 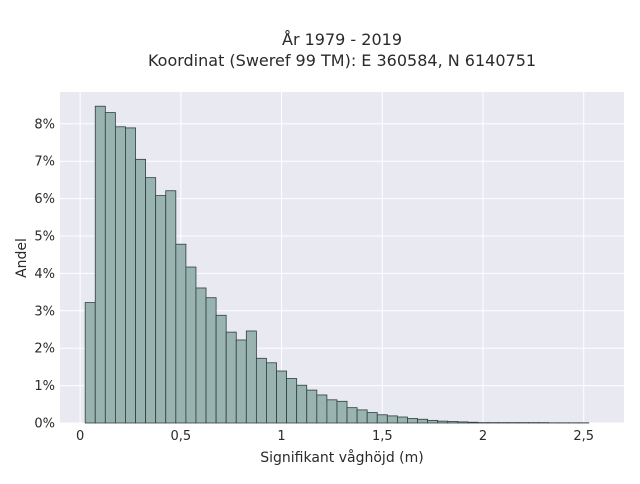 I want to click on y-tick-label: 5%, so click(x=44, y=236).